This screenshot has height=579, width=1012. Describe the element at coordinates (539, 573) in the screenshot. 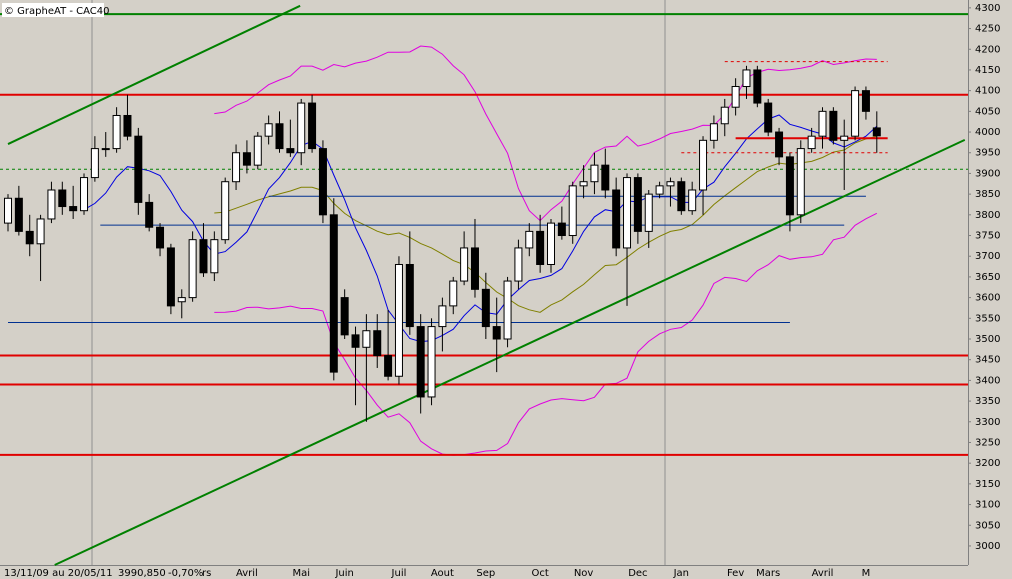

I see `x-tick-label: Oct` at that location.